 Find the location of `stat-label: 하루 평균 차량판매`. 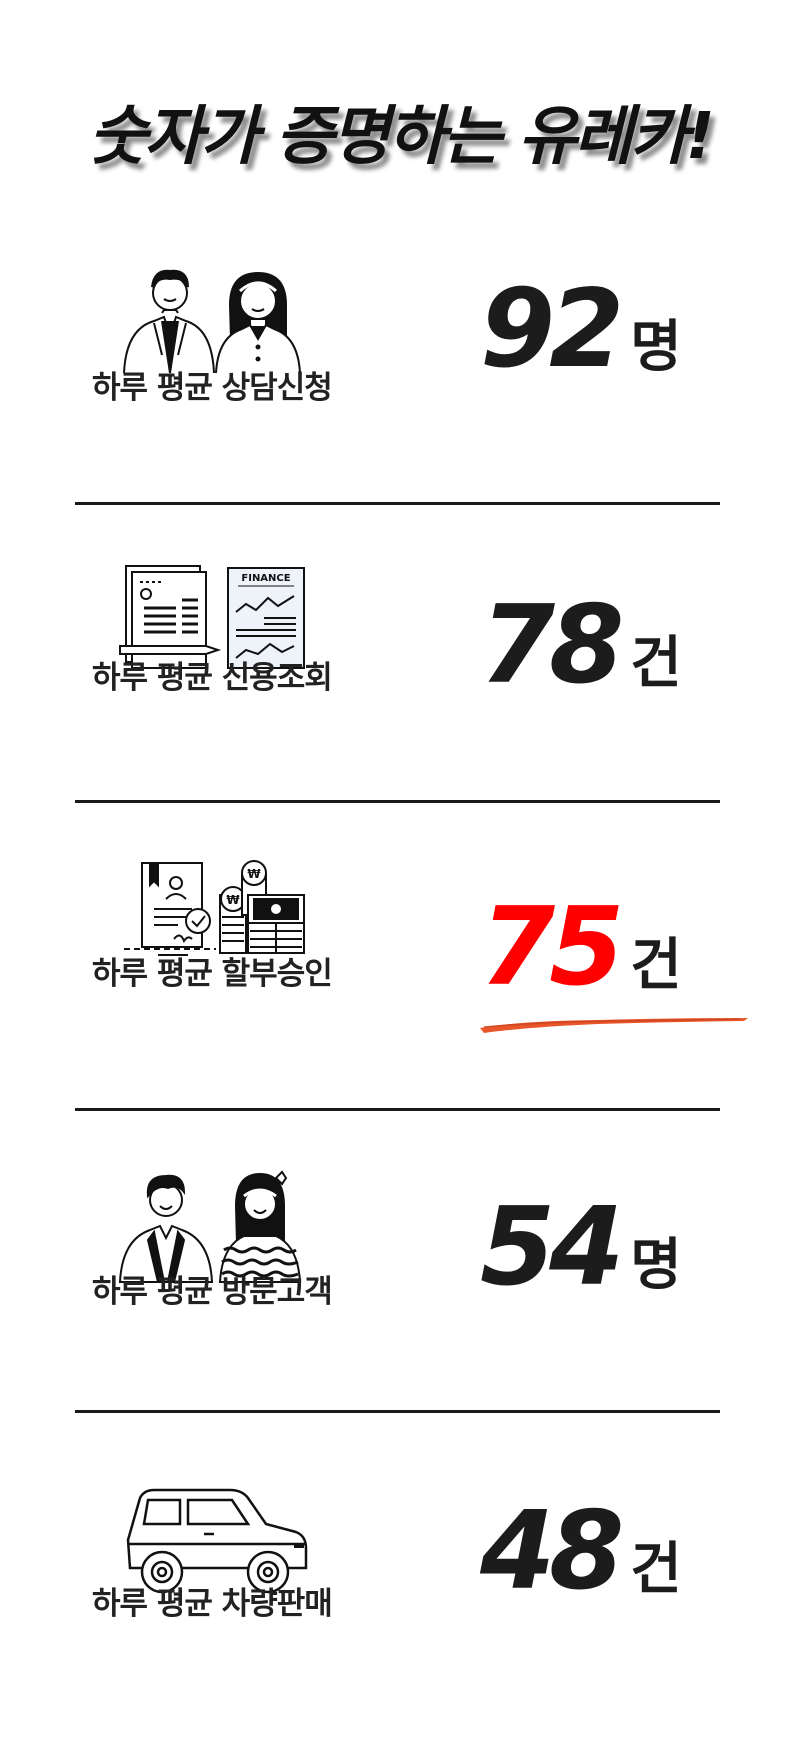

stat-label: 하루 평균 차량판매 is located at coordinates (212, 1604).